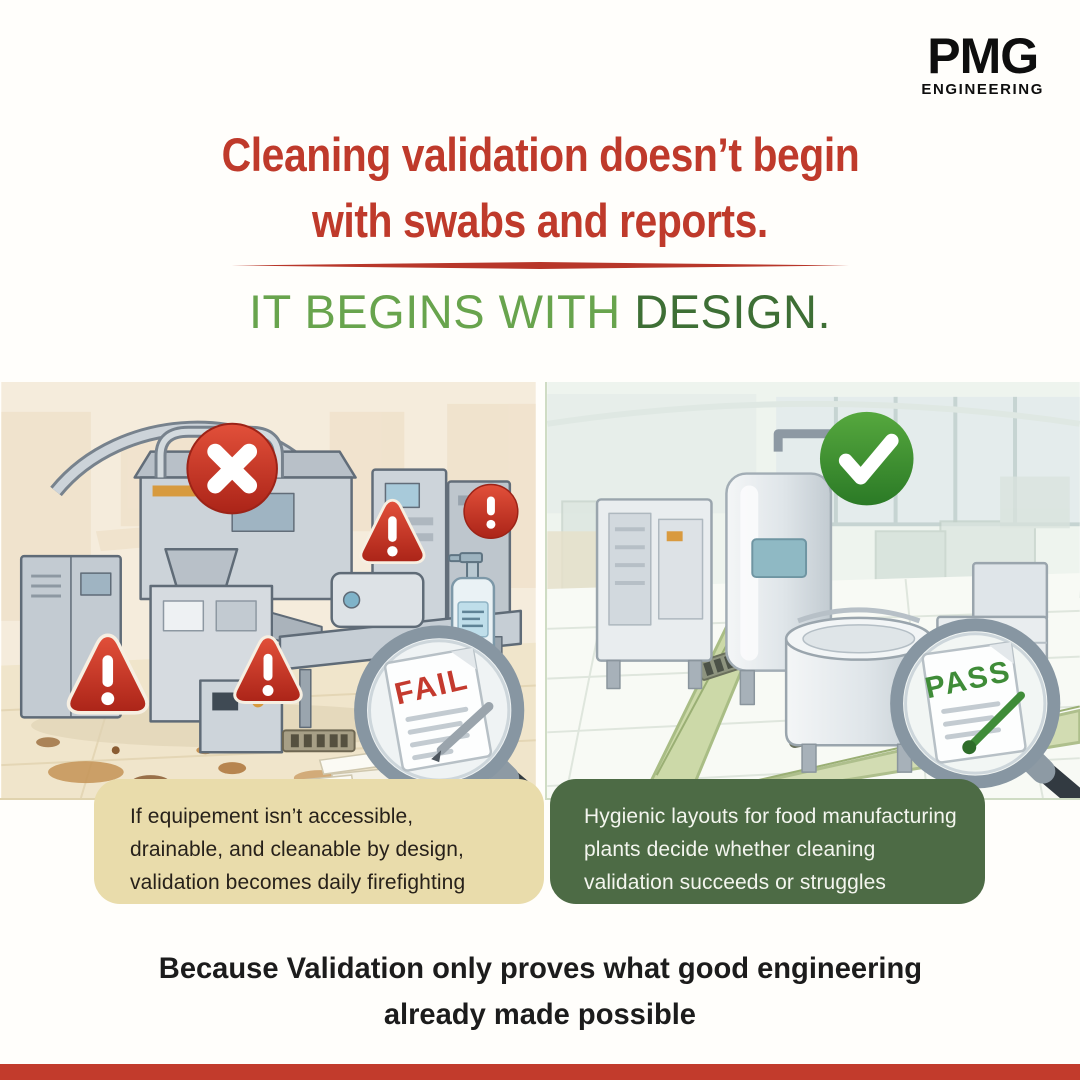 Image resolution: width=1080 pixels, height=1080 pixels. Describe the element at coordinates (272, 816) in the screenshot. I see `fail-caption-line-1: If equipement isn’t accessible,` at that location.